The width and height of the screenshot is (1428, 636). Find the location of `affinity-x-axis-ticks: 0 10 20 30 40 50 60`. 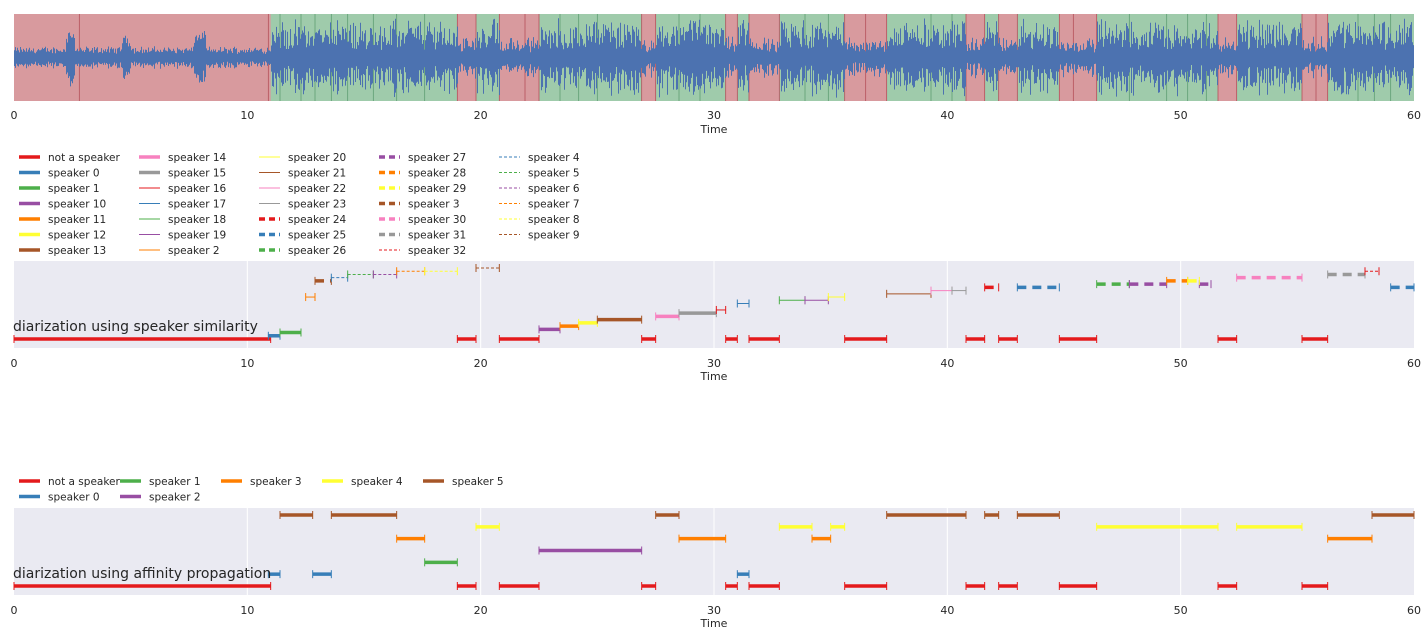

affinity-x-axis-ticks: 0 10 20 30 40 50 60 is located at coordinates (716, 610).